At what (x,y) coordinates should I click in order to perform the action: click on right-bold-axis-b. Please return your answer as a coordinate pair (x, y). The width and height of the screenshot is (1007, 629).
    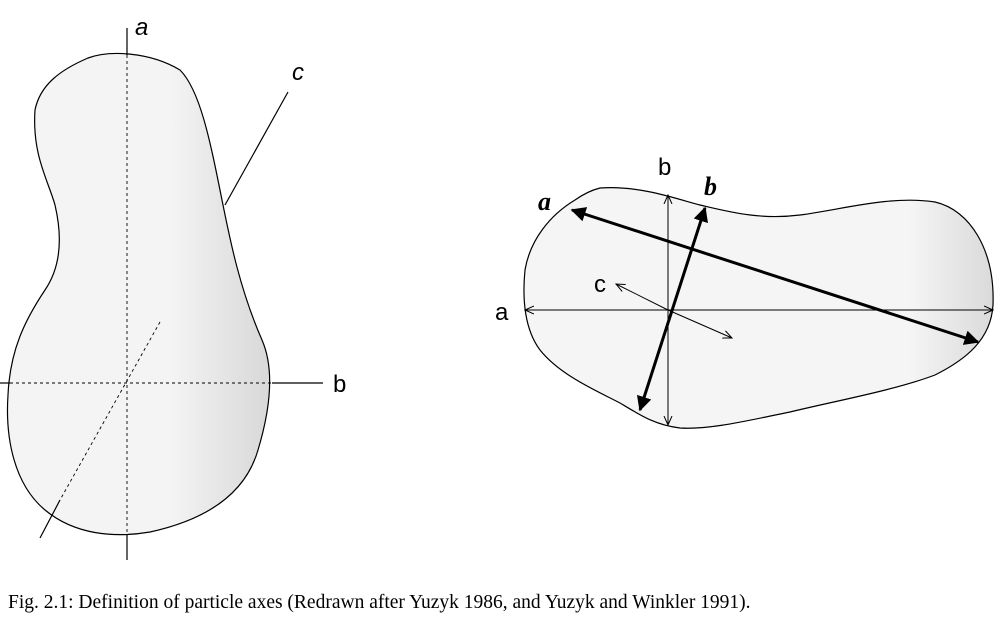
    Looking at the image, I should click on (672, 309).